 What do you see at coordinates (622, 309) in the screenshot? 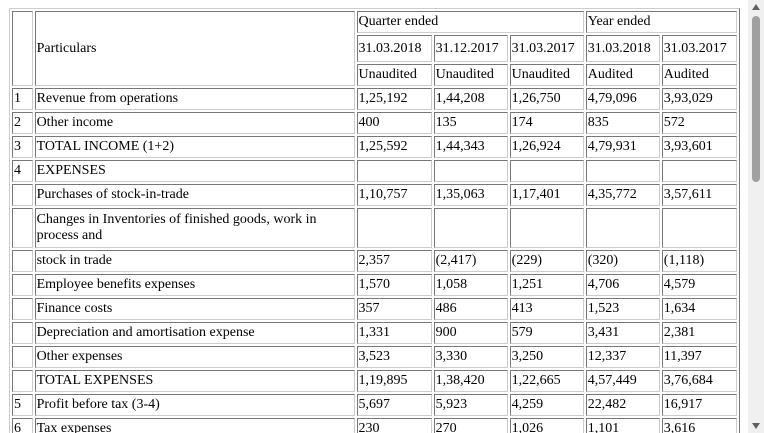
I see `value-cell: 1,523` at bounding box center [622, 309].